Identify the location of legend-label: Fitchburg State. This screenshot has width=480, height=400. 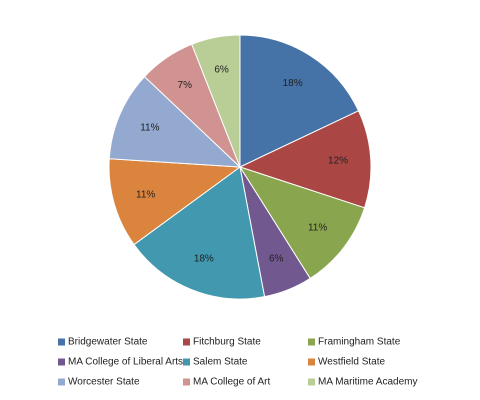
(227, 342).